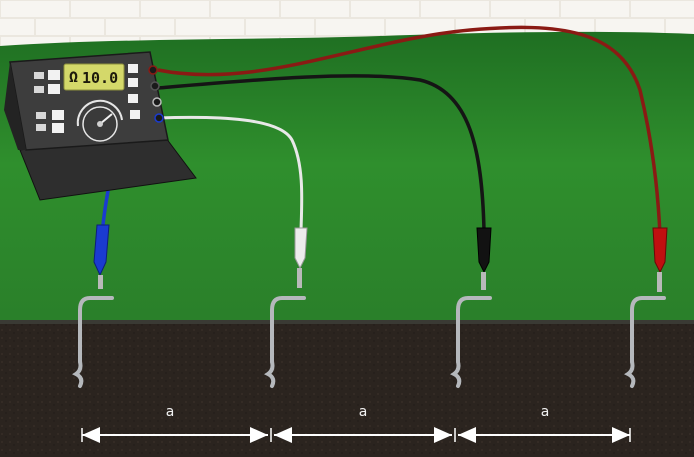  I want to click on white-clip, so click(301, 257).